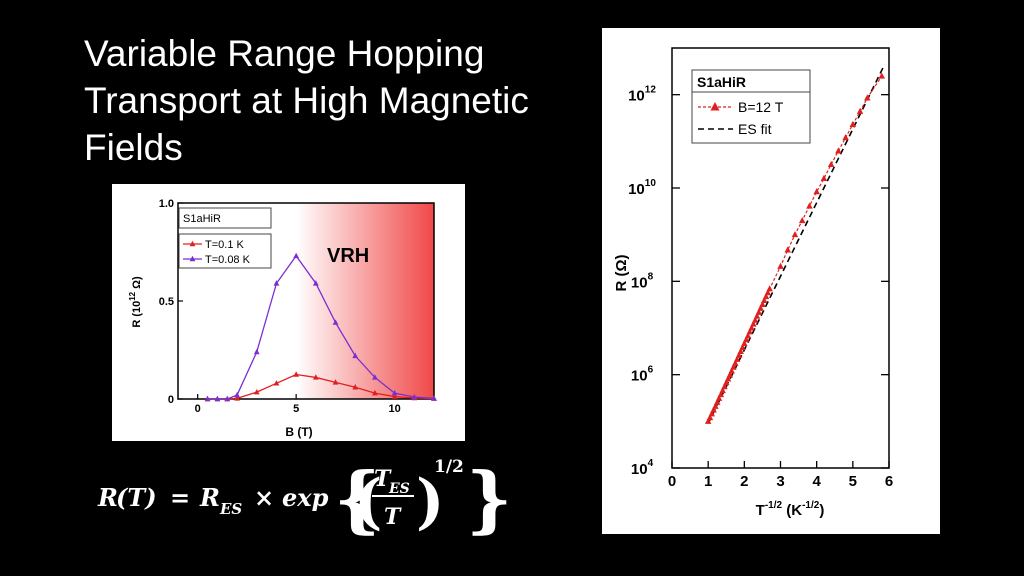 This screenshot has width=1024, height=576. Describe the element at coordinates (399, 489) in the screenshot. I see `formula-T-numerator-subscript: ES` at that location.